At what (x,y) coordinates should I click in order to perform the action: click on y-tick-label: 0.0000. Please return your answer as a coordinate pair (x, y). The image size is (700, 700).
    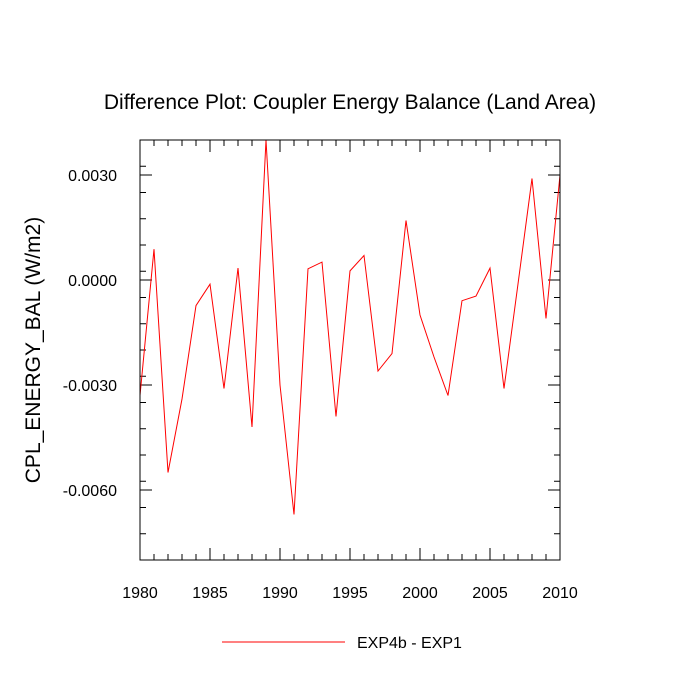
    Looking at the image, I should click on (92, 281).